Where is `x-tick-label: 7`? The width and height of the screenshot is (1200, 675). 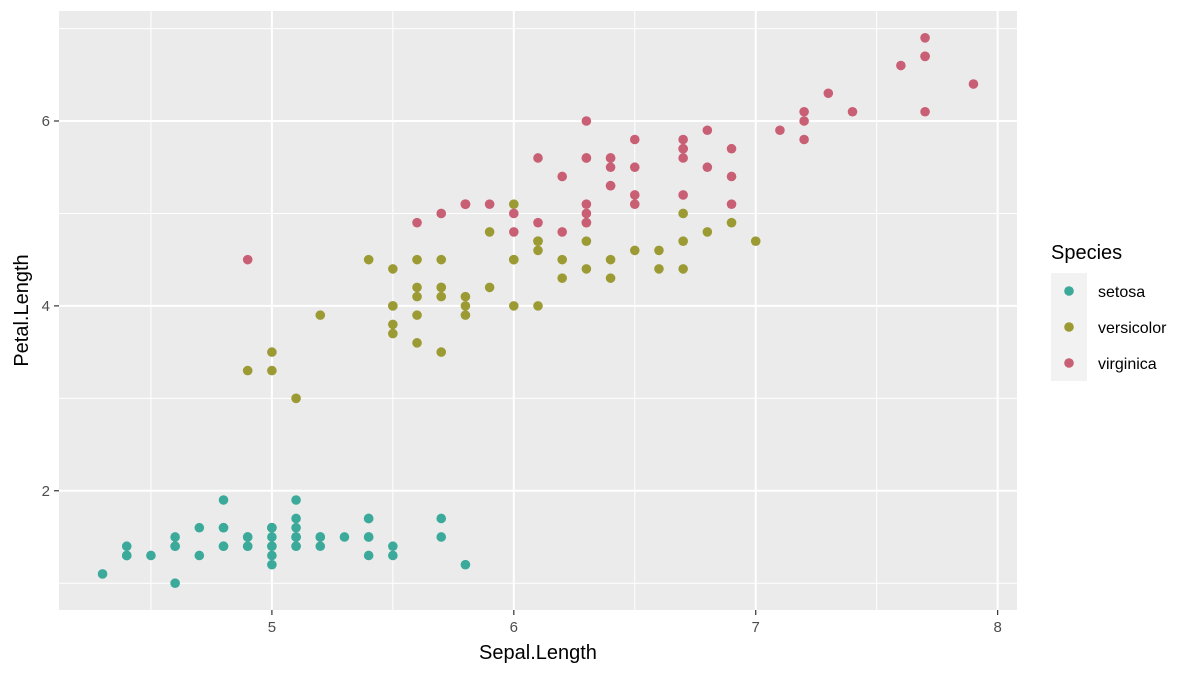 x-tick-label: 7 is located at coordinates (756, 627).